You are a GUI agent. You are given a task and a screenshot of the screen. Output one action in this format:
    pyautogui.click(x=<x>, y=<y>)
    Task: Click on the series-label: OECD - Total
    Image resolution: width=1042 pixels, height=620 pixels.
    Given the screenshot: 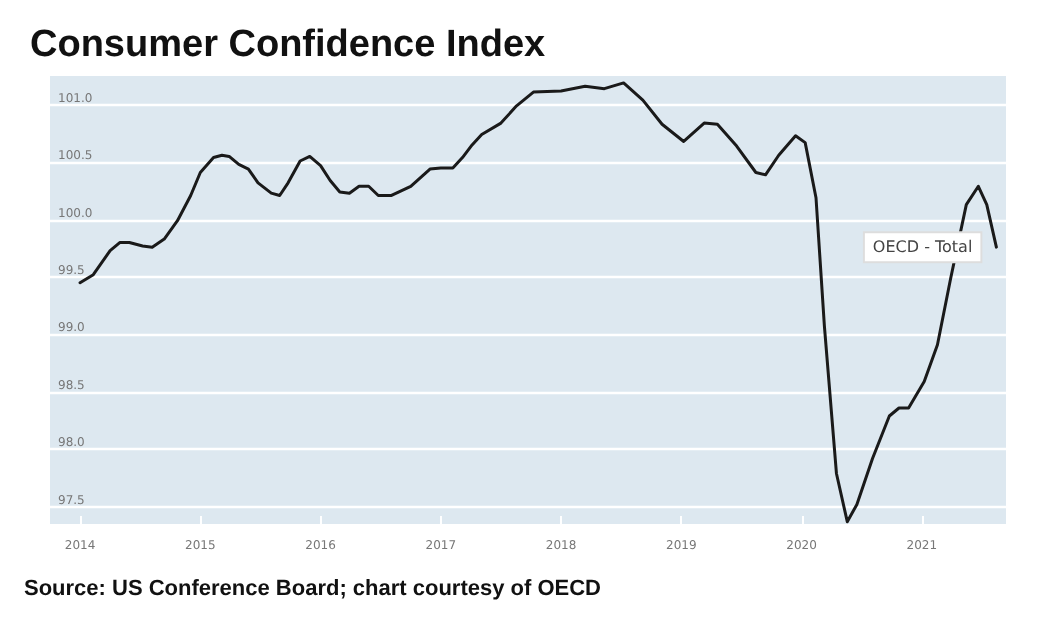 What is the action you would take?
    pyautogui.click(x=922, y=247)
    